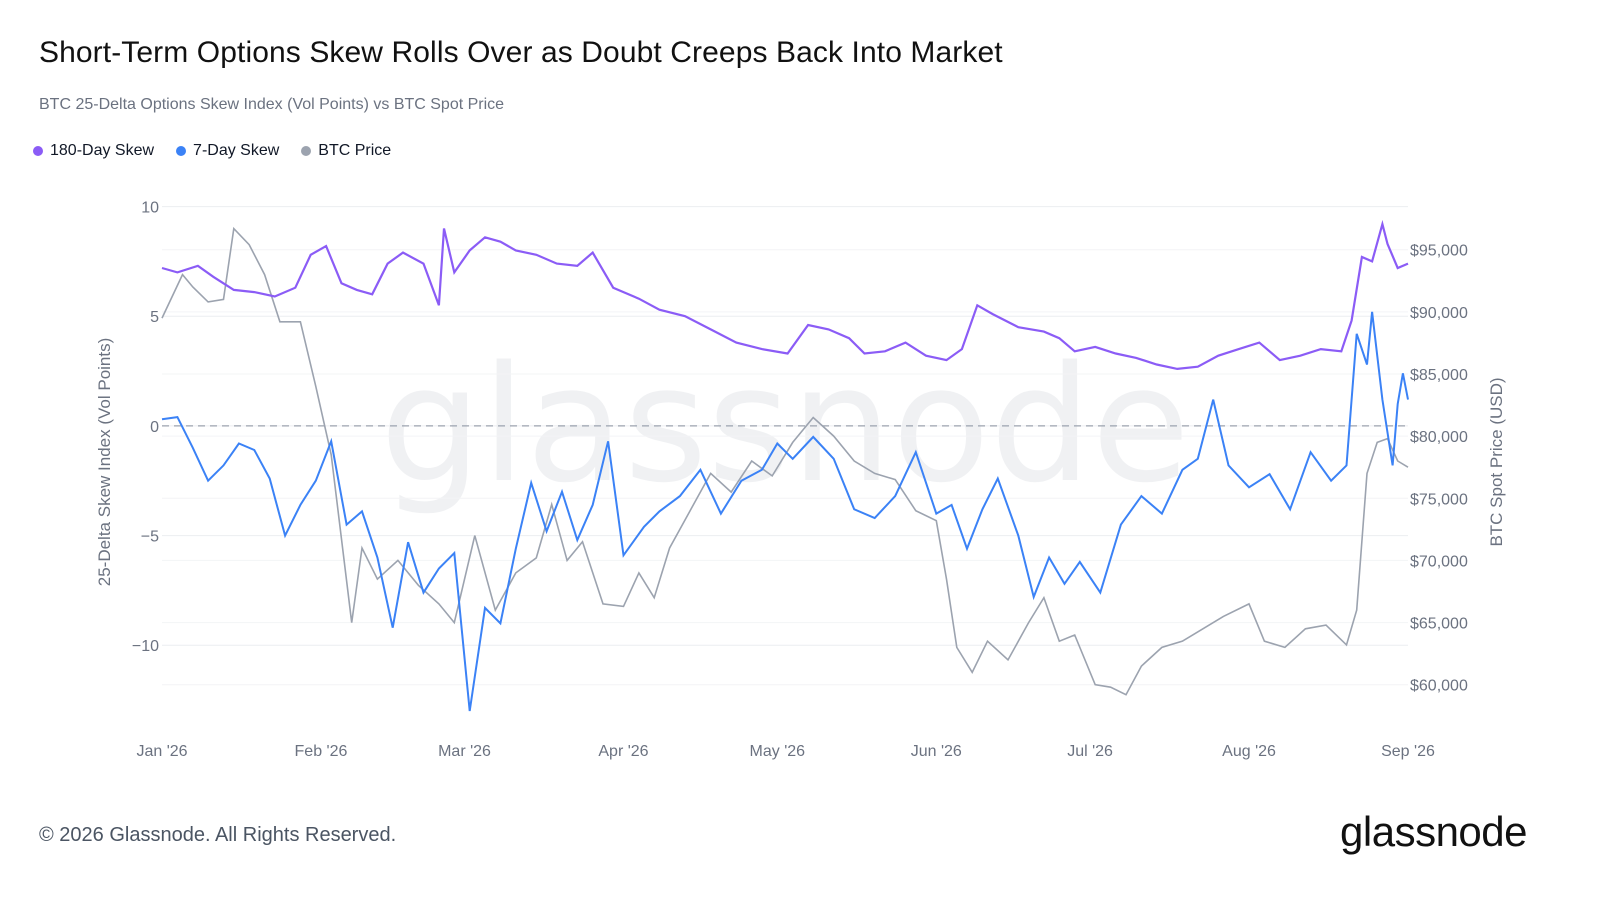 Image resolution: width=1600 pixels, height=900 pixels. Describe the element at coordinates (1439, 499) in the screenshot. I see `right-tick-label: $75,000` at that location.